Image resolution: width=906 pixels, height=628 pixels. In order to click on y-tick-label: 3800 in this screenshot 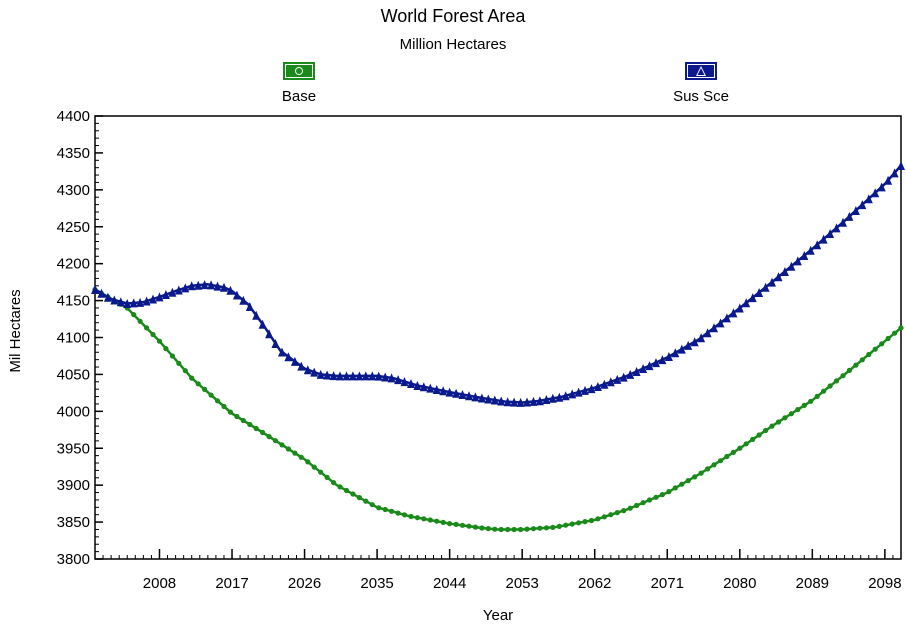, I will do `click(73, 559)`.